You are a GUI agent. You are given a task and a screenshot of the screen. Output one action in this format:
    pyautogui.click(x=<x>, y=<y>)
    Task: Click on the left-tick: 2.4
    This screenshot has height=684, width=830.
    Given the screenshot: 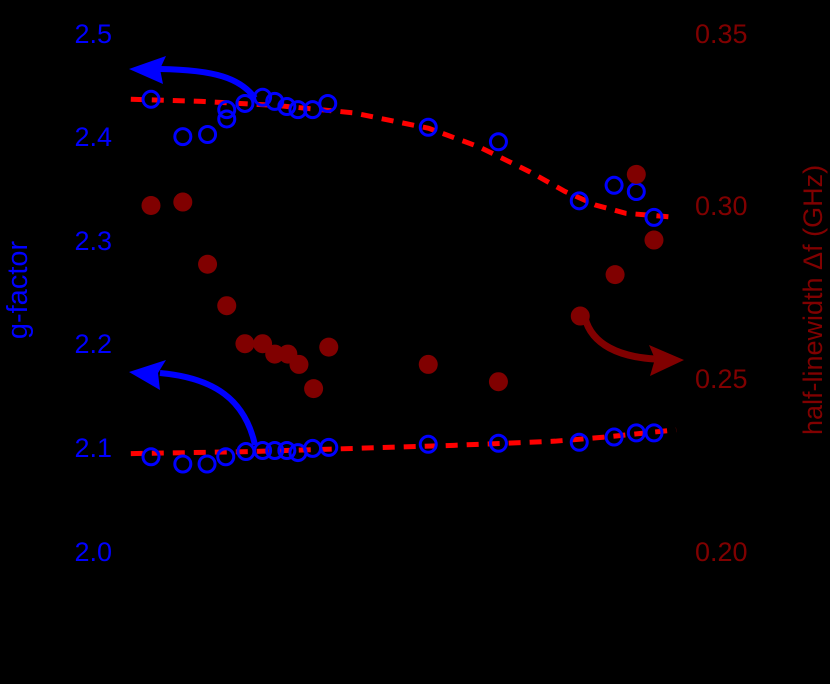 What is the action you would take?
    pyautogui.click(x=93, y=137)
    